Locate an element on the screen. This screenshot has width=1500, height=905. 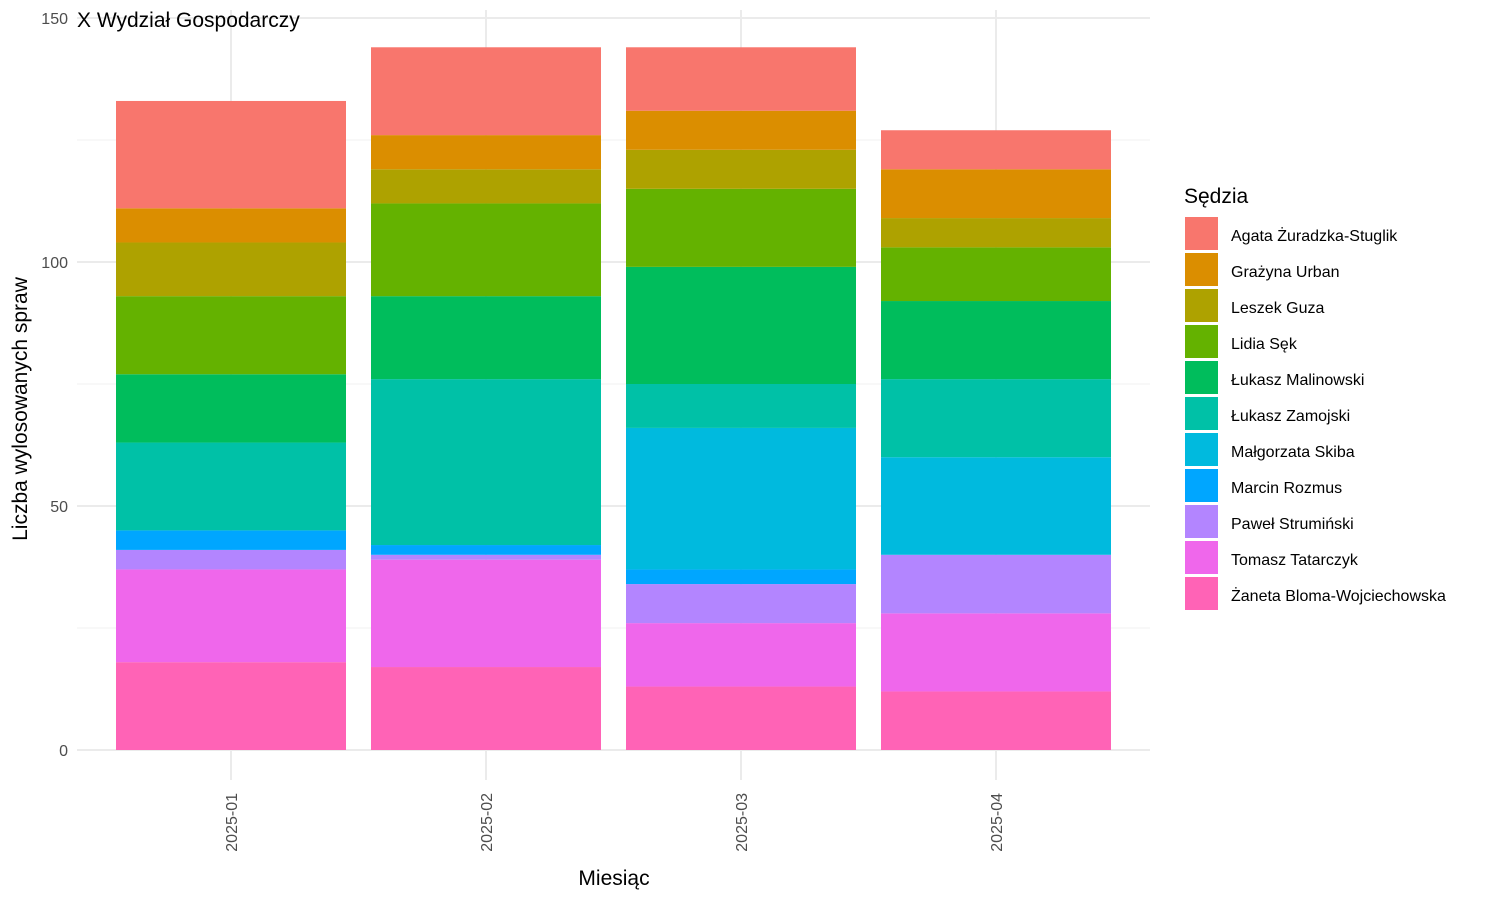
chart-title: X Wydział Gospodarczy is located at coordinates (188, 20).